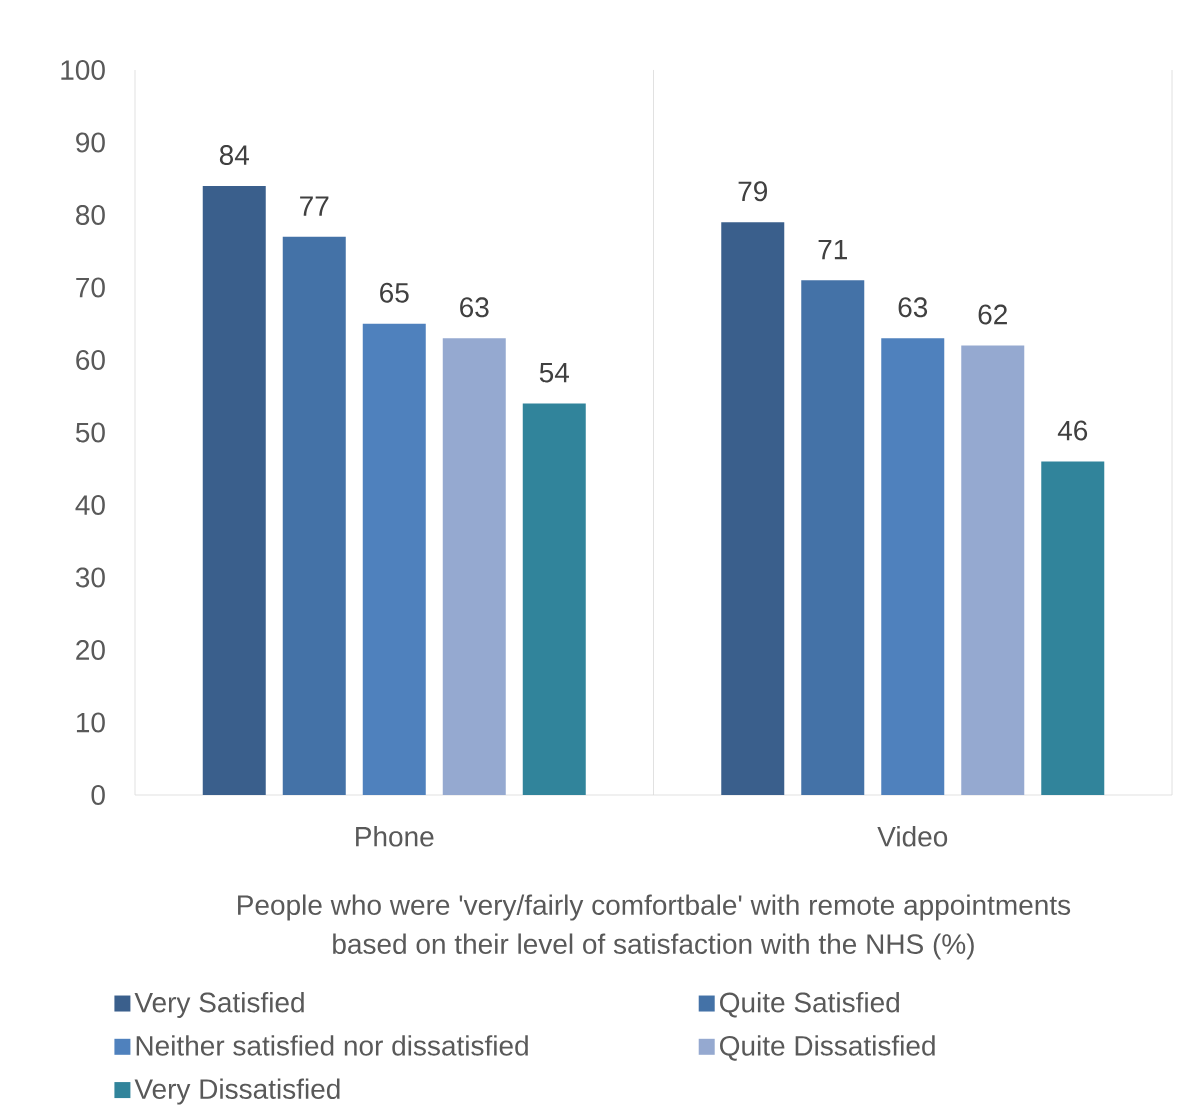 This screenshot has height=1106, width=1202. I want to click on y-tick-label: 10, so click(90, 722).